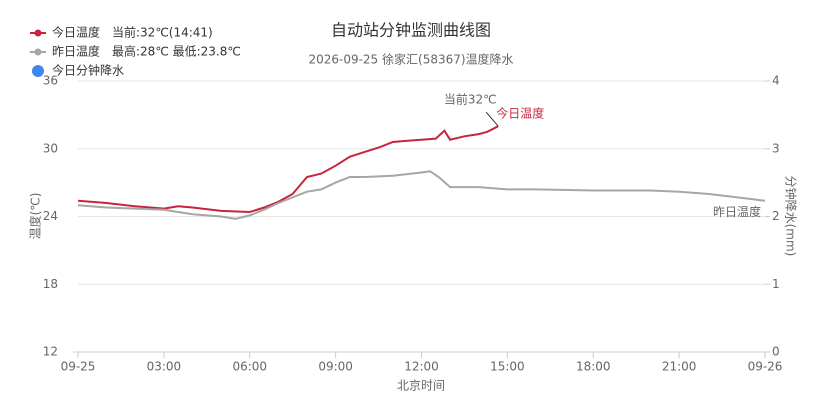  Describe the element at coordinates (737, 211) in the screenshot. I see `series-end-label: 昨日温度` at that location.